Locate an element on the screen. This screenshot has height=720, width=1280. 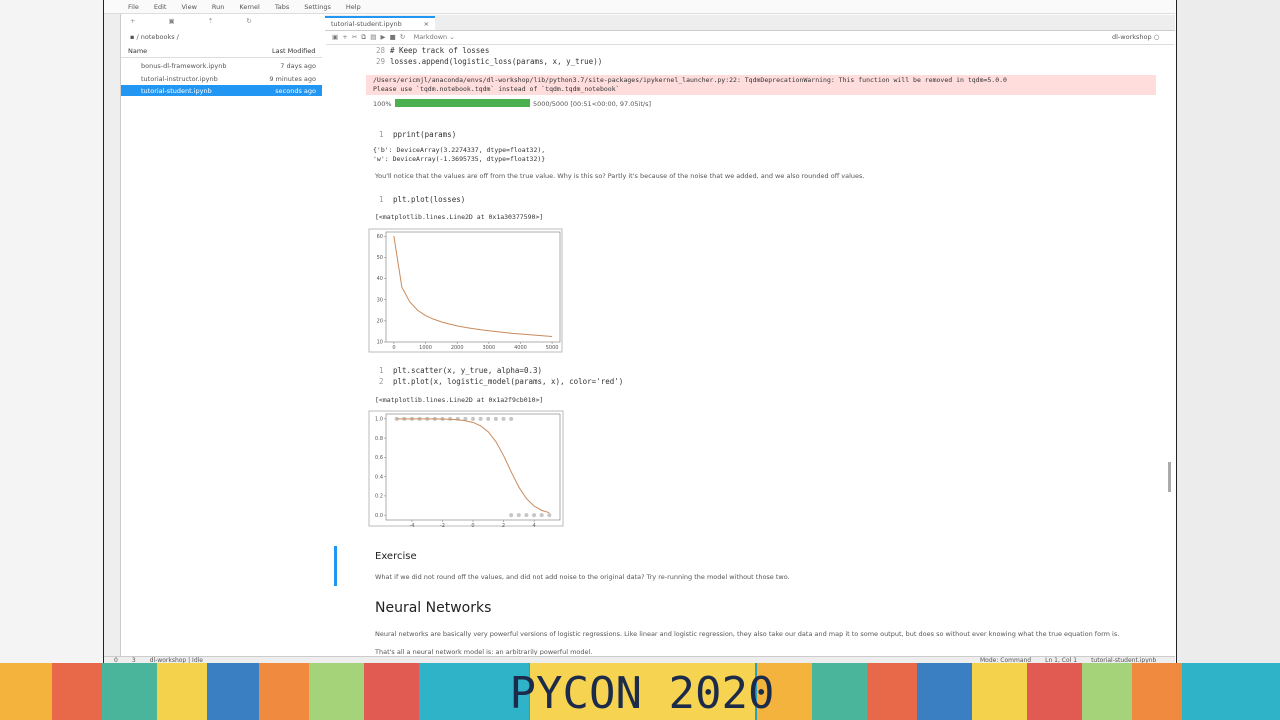
y-tick-label: 0.0 is located at coordinates (379, 516).